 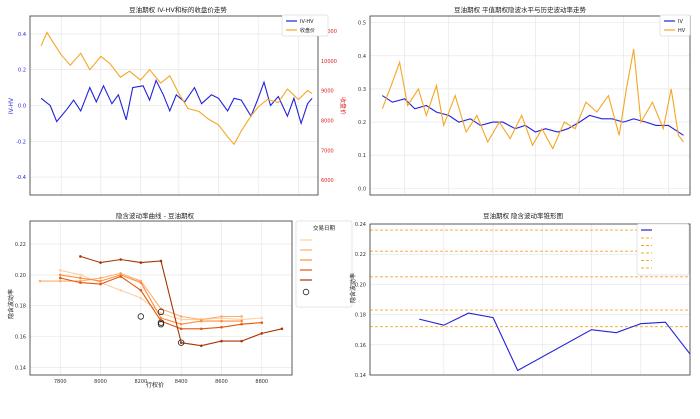 I want to click on y-tick-label: 0.16, so click(x=360, y=346).